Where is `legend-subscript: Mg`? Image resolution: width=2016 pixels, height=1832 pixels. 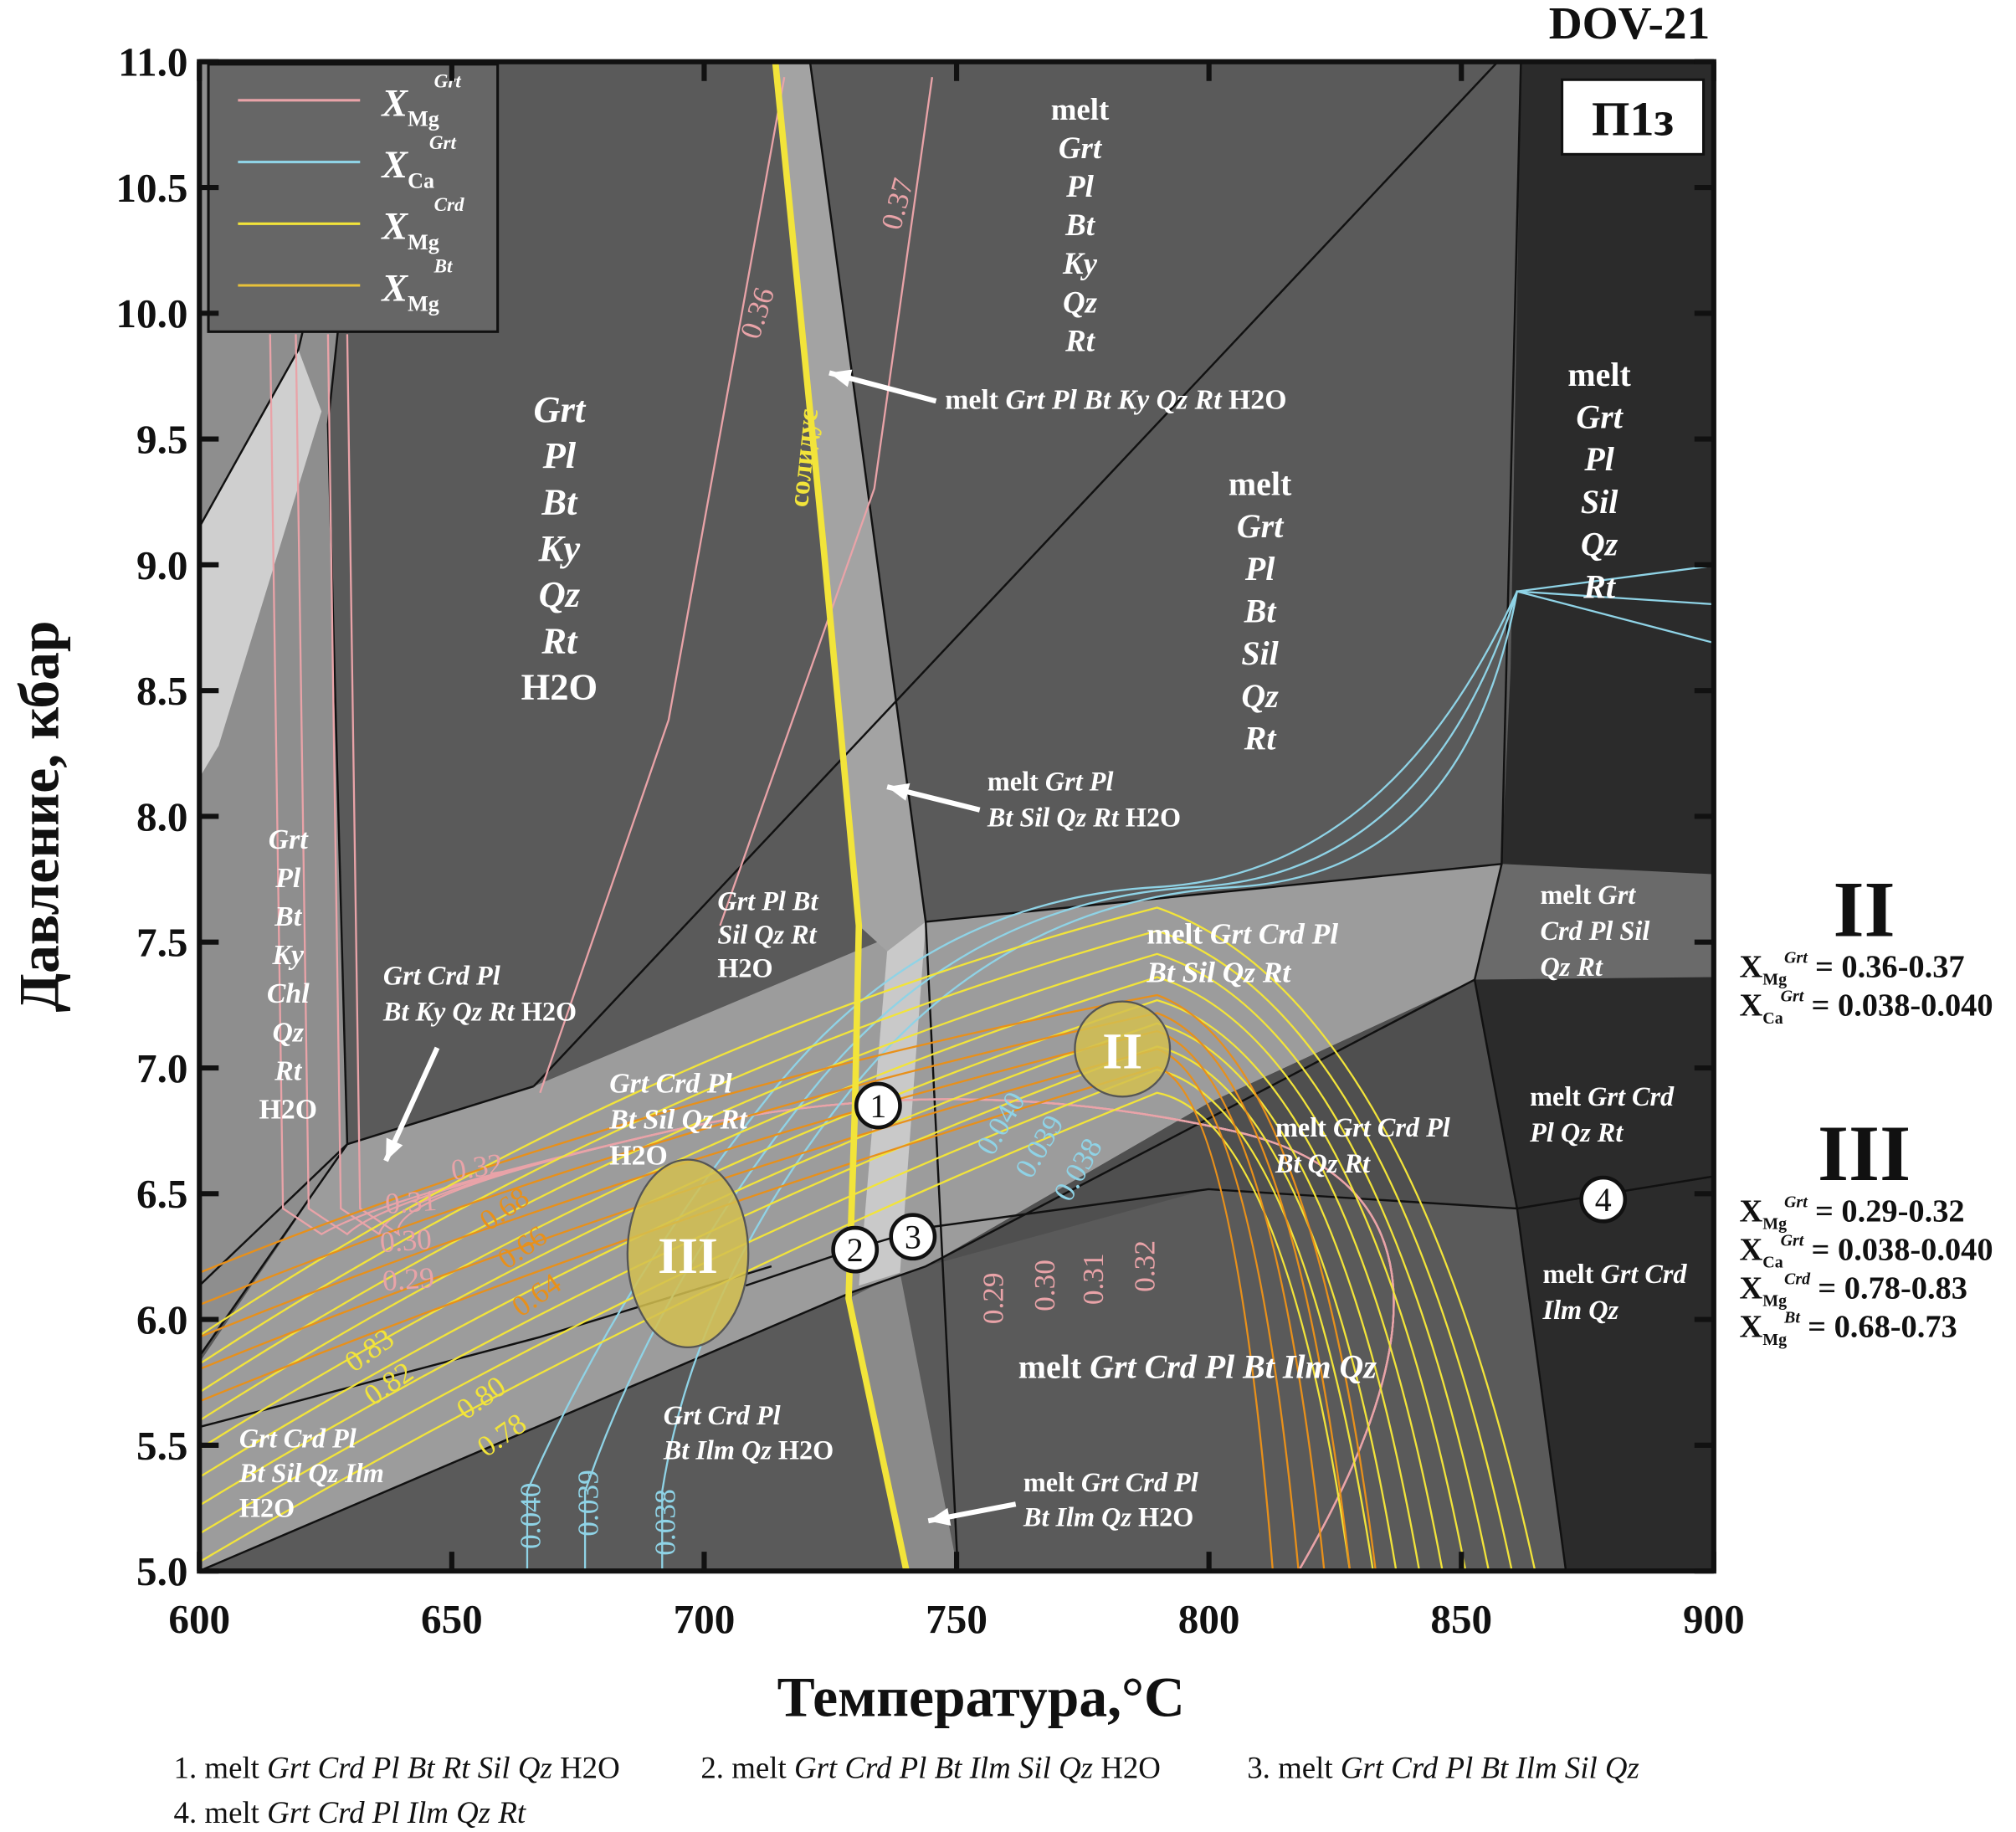
legend-subscript: Mg is located at coordinates (423, 304).